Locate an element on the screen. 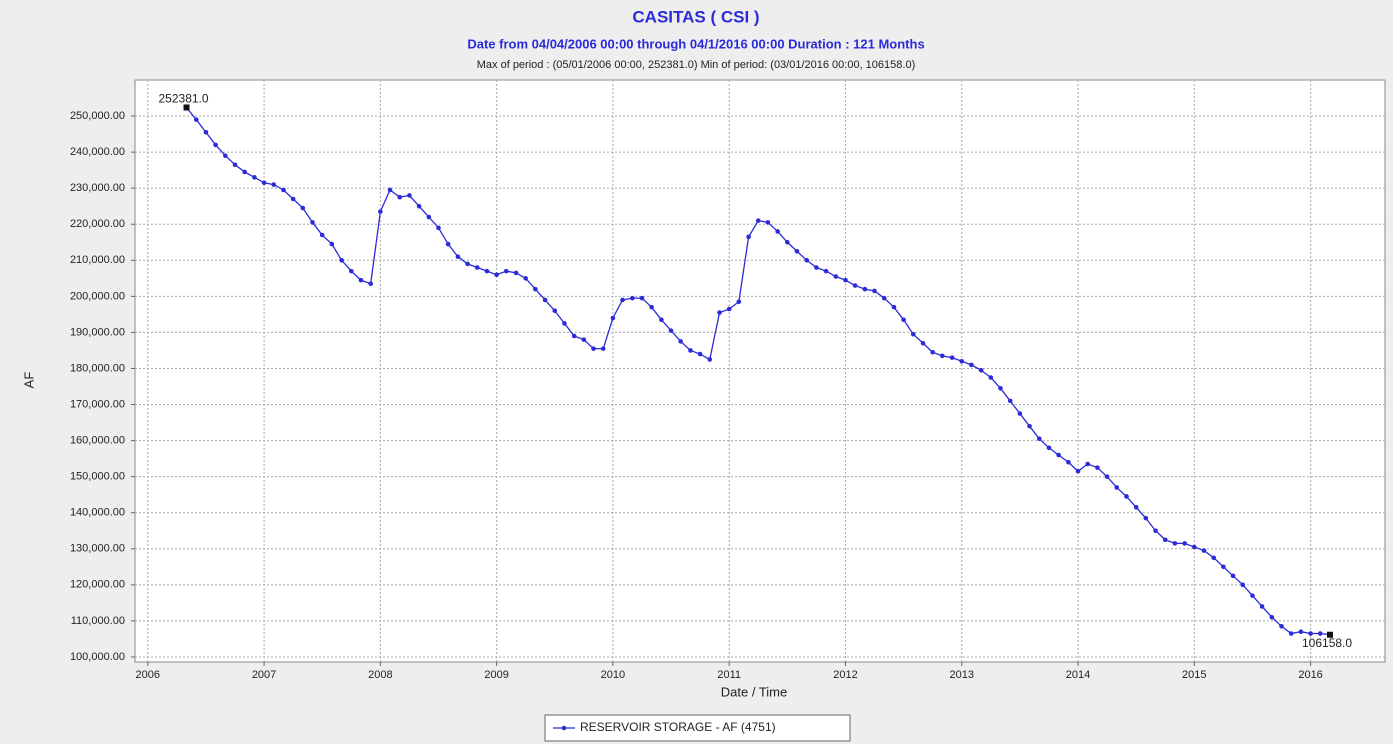  x-tick-label: 2016 is located at coordinates (1310, 675).